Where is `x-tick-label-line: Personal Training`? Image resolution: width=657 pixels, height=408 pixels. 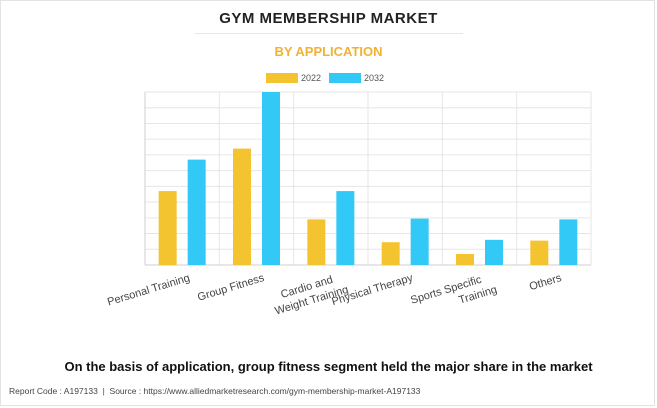
x-tick-label-line: Personal Training is located at coordinates (148, 290).